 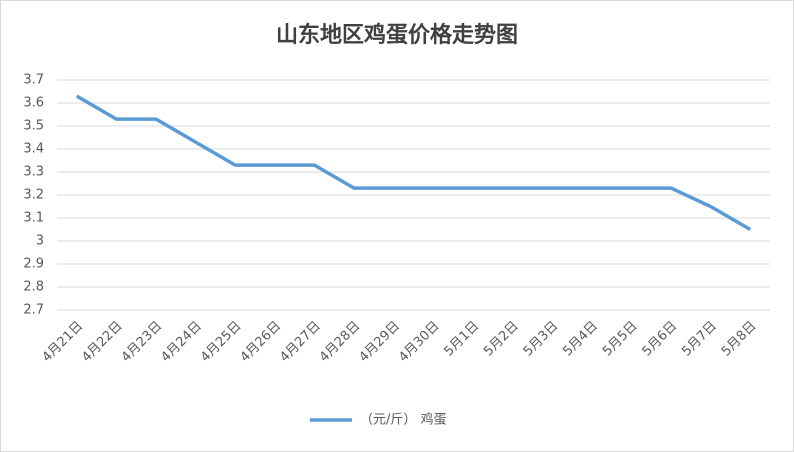 What do you see at coordinates (33, 264) in the screenshot?
I see `y-tick-label: 2.9` at bounding box center [33, 264].